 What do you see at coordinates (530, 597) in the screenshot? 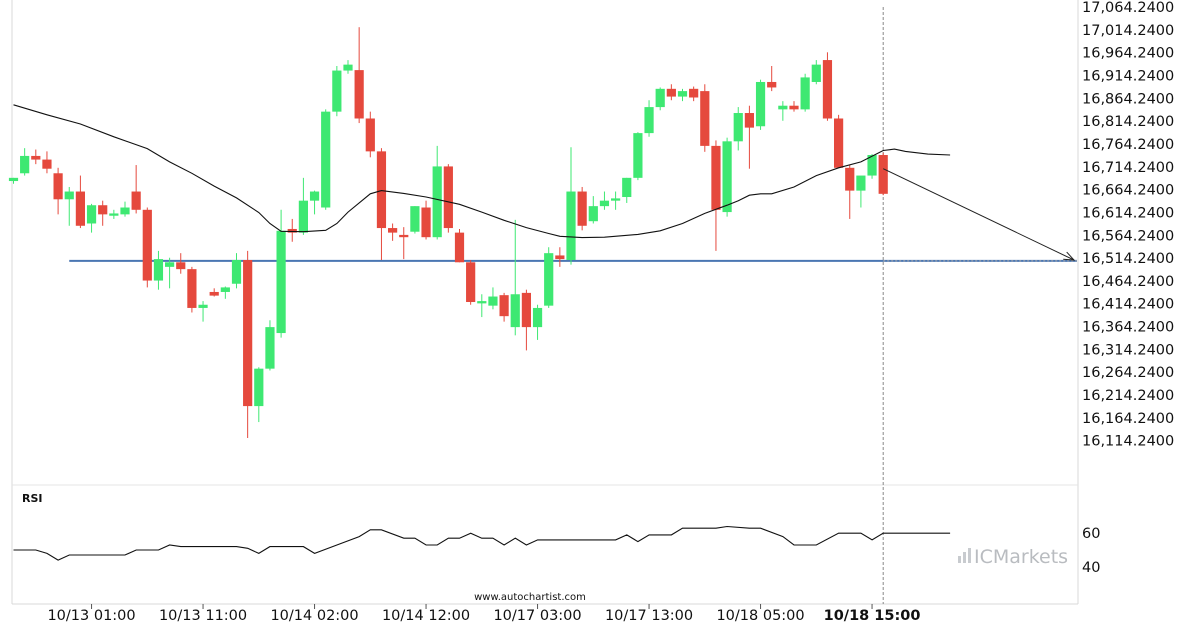
I see `source-watermark: www.autochartist.com` at bounding box center [530, 597].